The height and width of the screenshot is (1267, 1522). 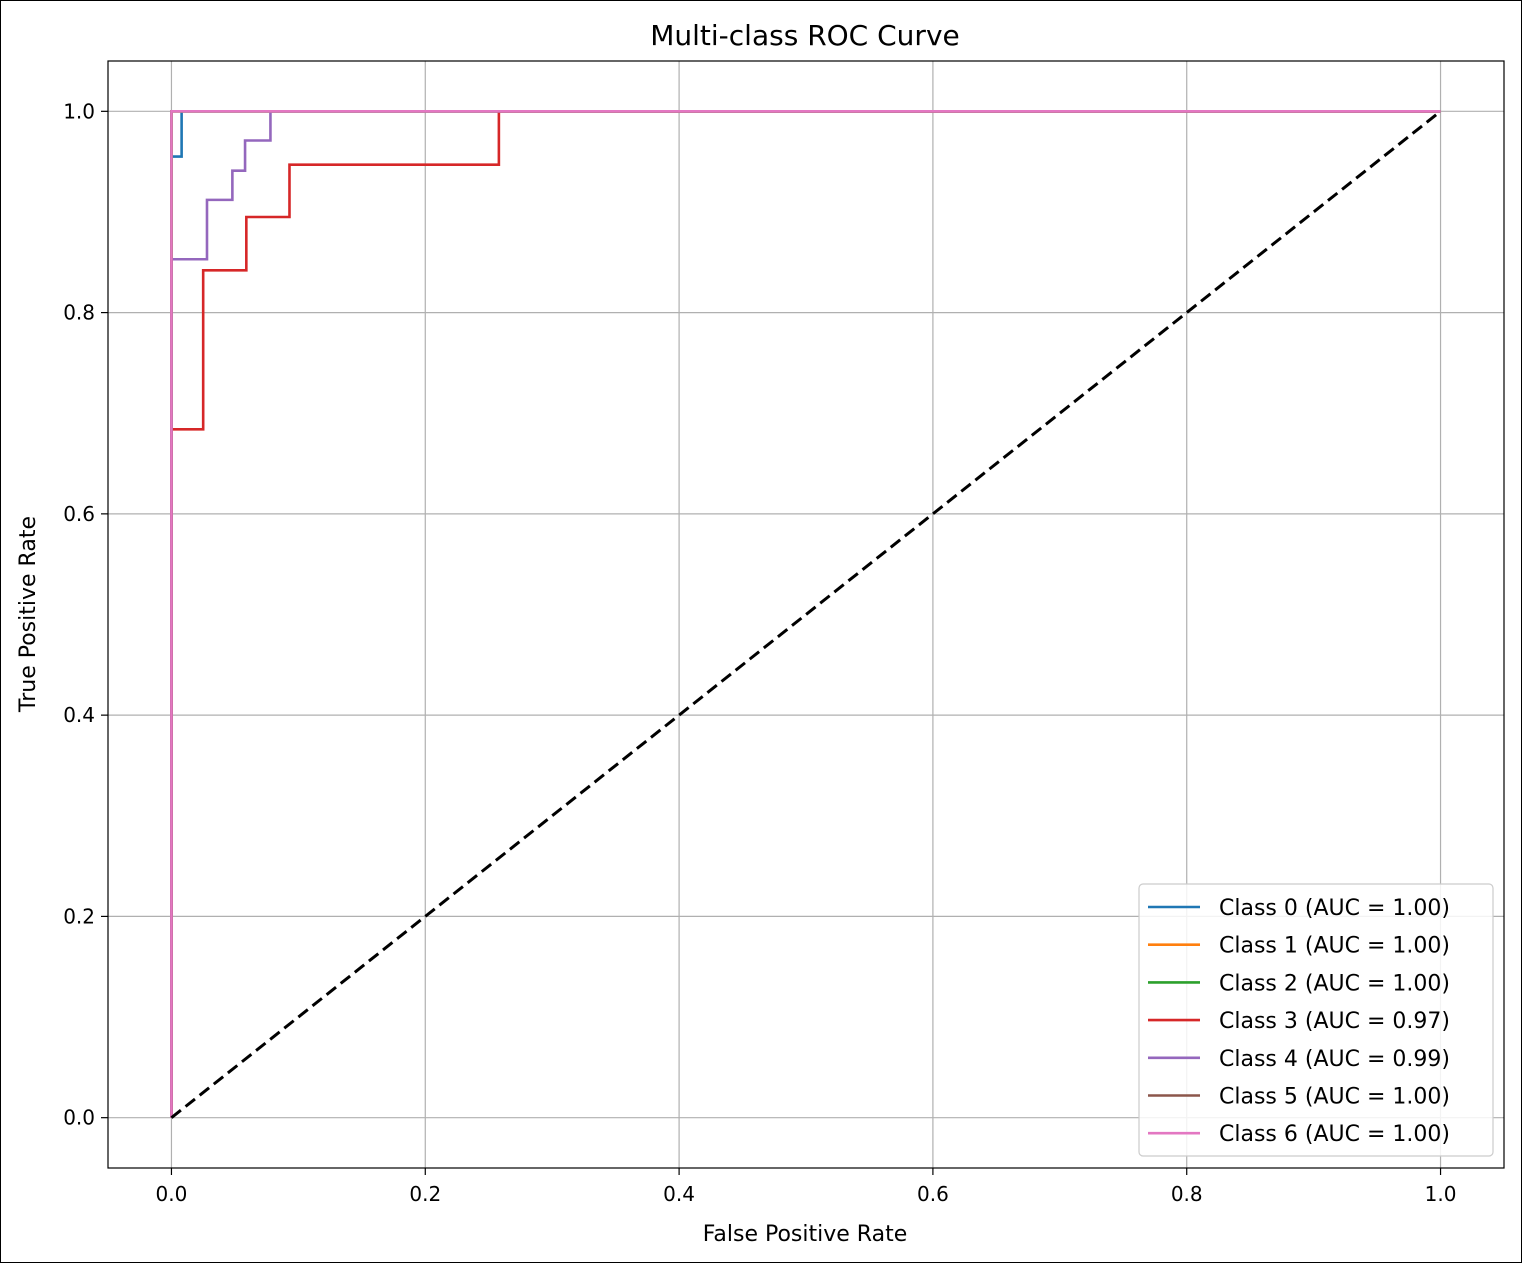 What do you see at coordinates (1334, 908) in the screenshot?
I see `legend-entry-class-0: Class 0 (AUC = 1.00)` at bounding box center [1334, 908].